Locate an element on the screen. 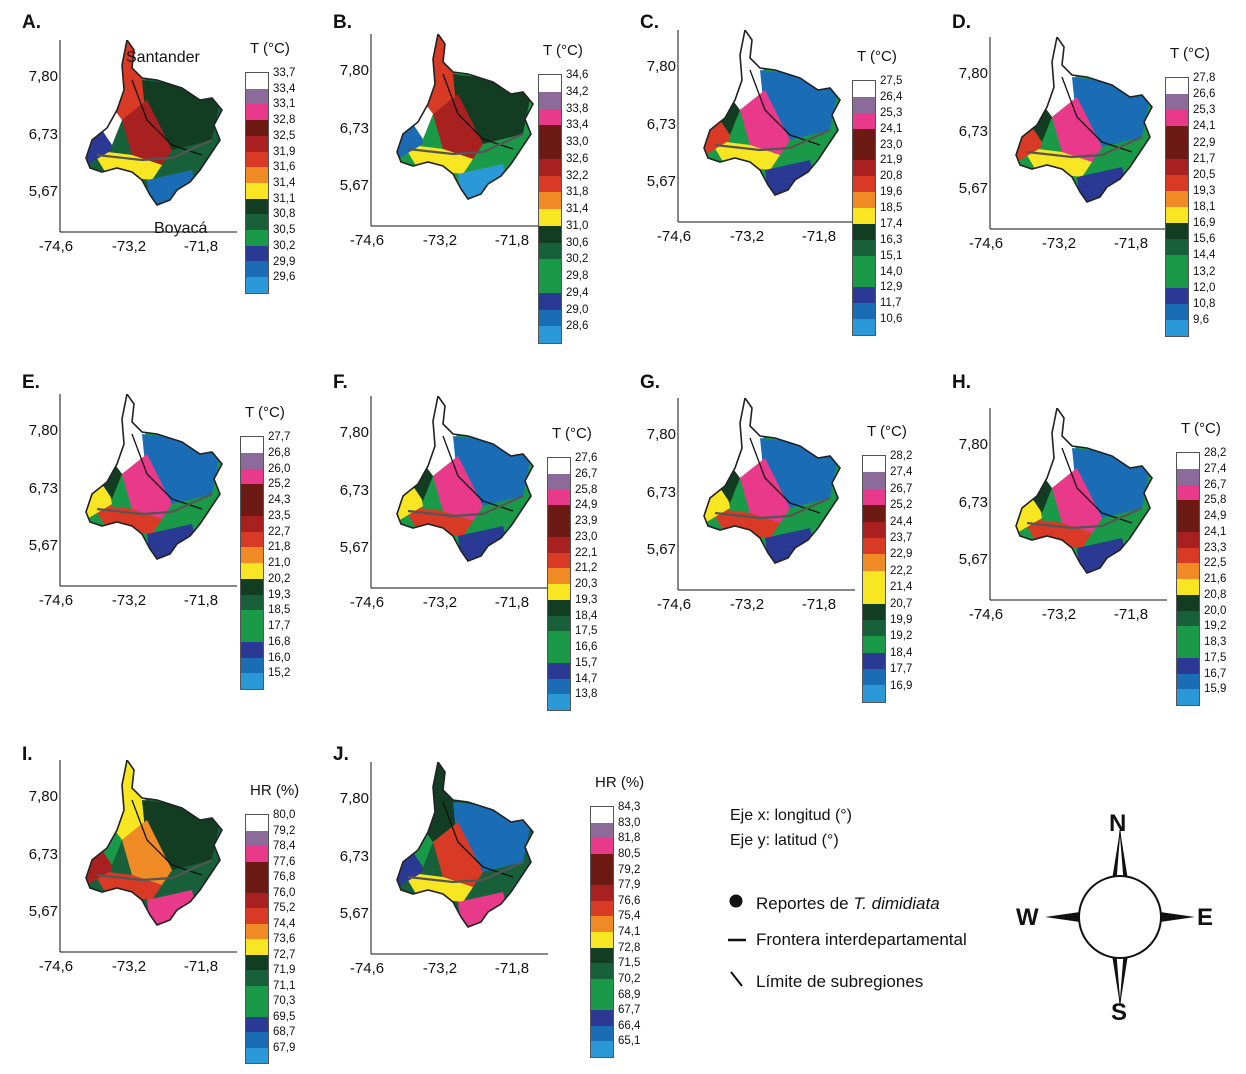 This screenshot has height=1074, width=1246. legend-value: 16,0 is located at coordinates (279, 657).